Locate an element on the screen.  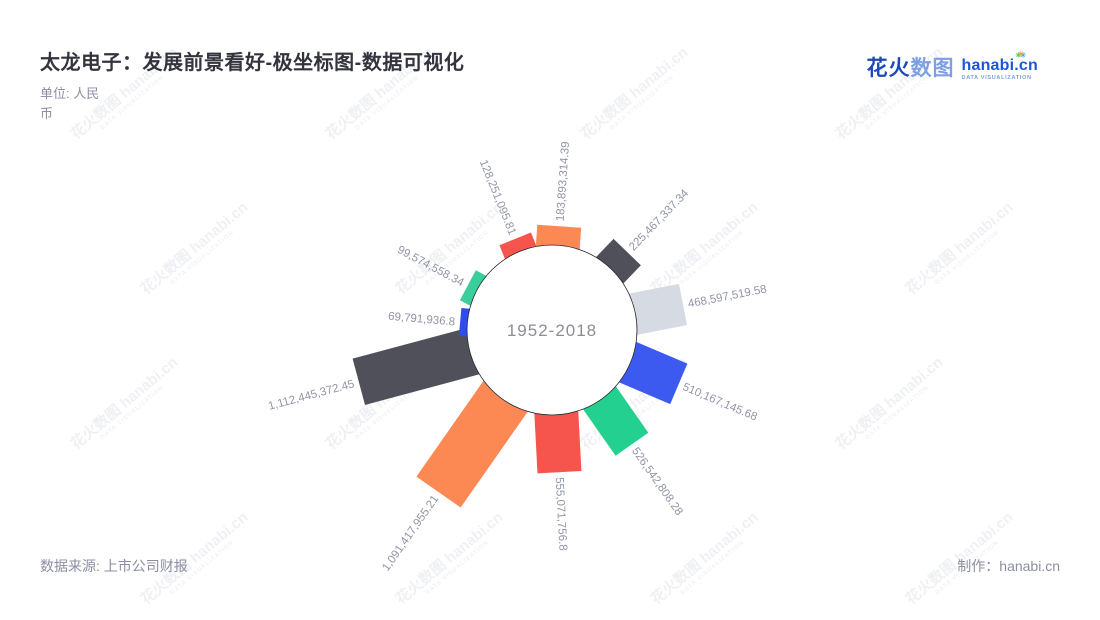
bar-value-label: 99,574,558.34 is located at coordinates (430, 266).